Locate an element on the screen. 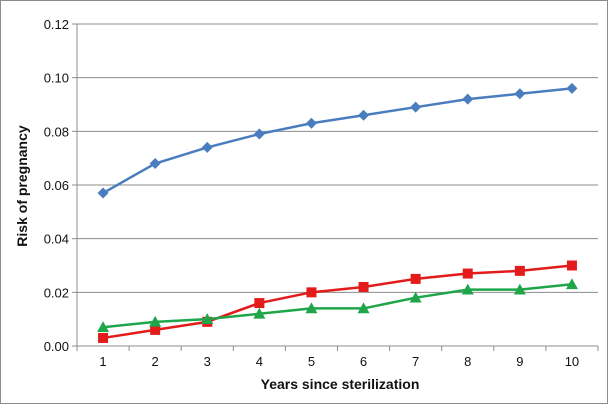 The height and width of the screenshot is (404, 608). y-tick-labels: 0.00 0.02 0.04 0.06 0.08 0.10 0.12 is located at coordinates (56, 185).